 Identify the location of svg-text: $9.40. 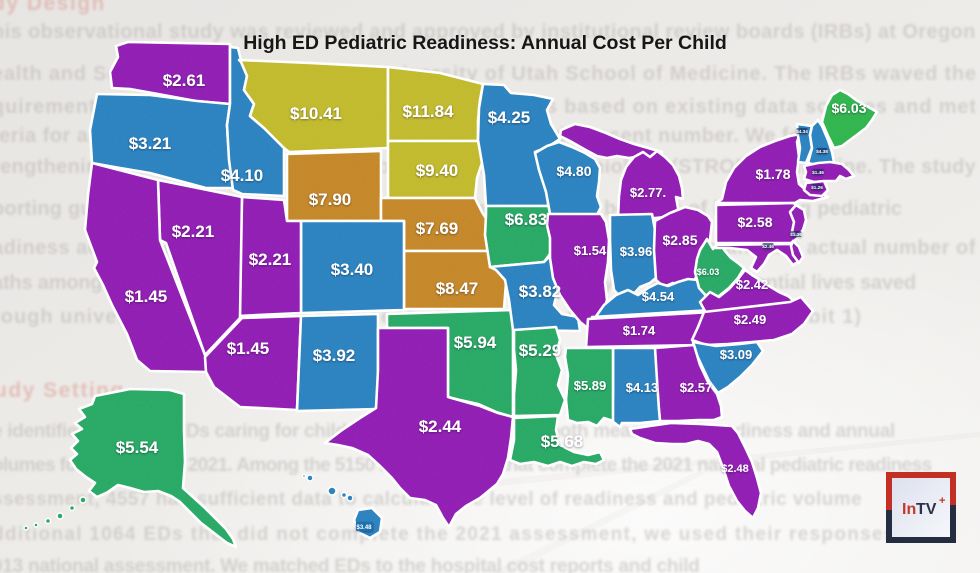
(437, 170).